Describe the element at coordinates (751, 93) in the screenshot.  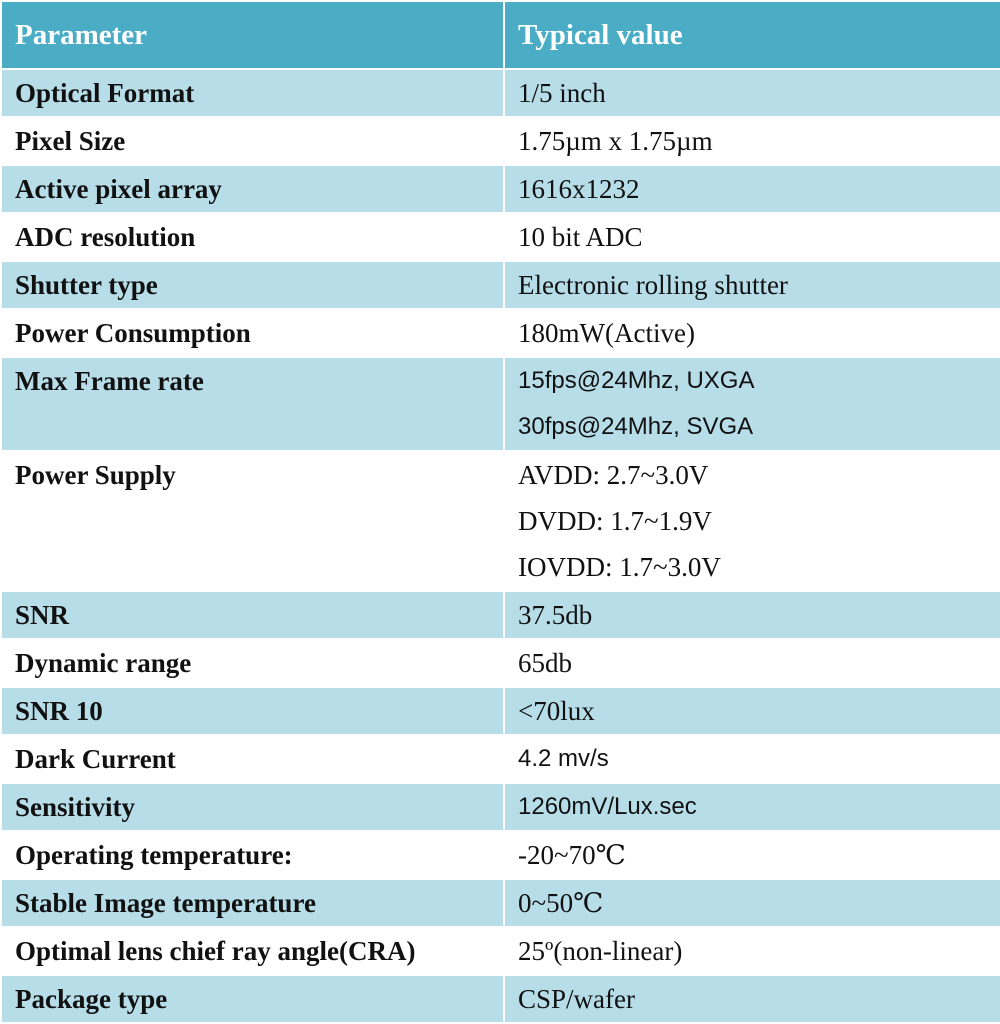
I see `value-cell: 1/5 inch` at that location.